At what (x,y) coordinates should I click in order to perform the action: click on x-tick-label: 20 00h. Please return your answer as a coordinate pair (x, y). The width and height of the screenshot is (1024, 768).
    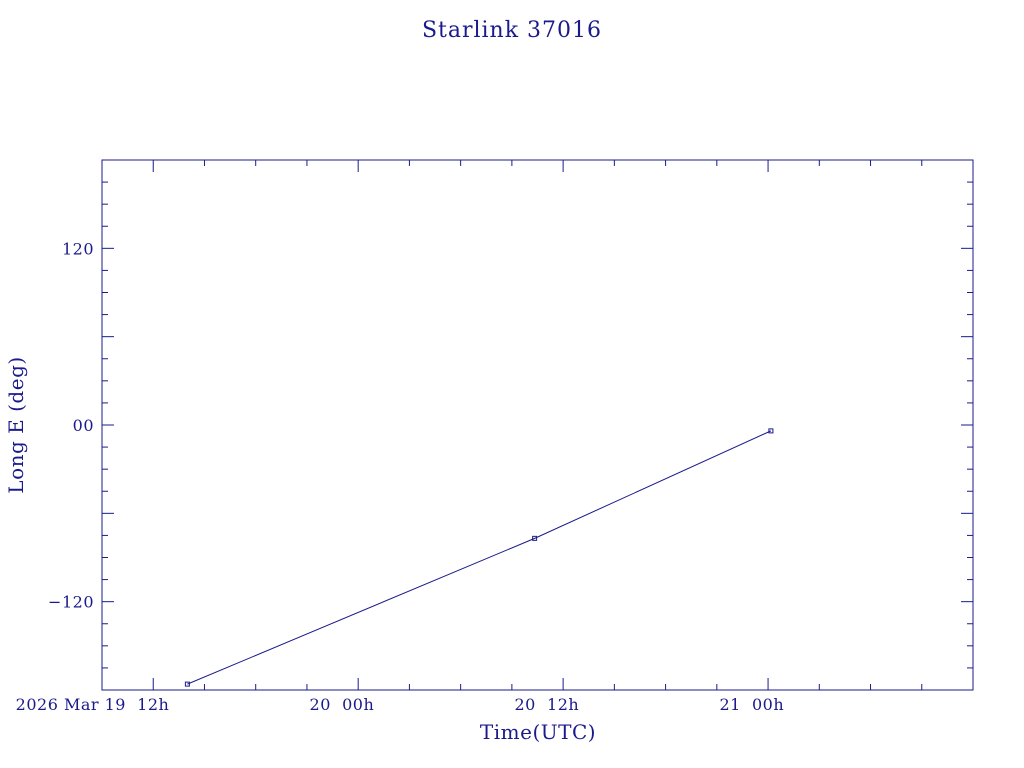
    Looking at the image, I should click on (342, 704).